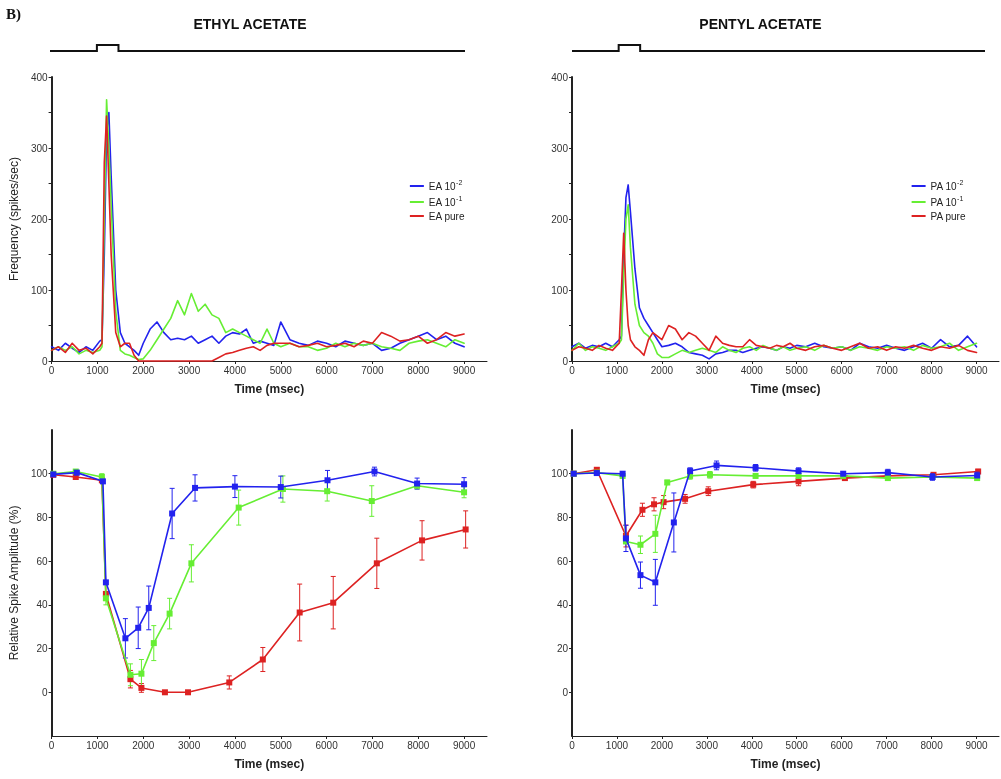  Describe the element at coordinates (13, 14) in the screenshot. I see `text: B)` at that location.